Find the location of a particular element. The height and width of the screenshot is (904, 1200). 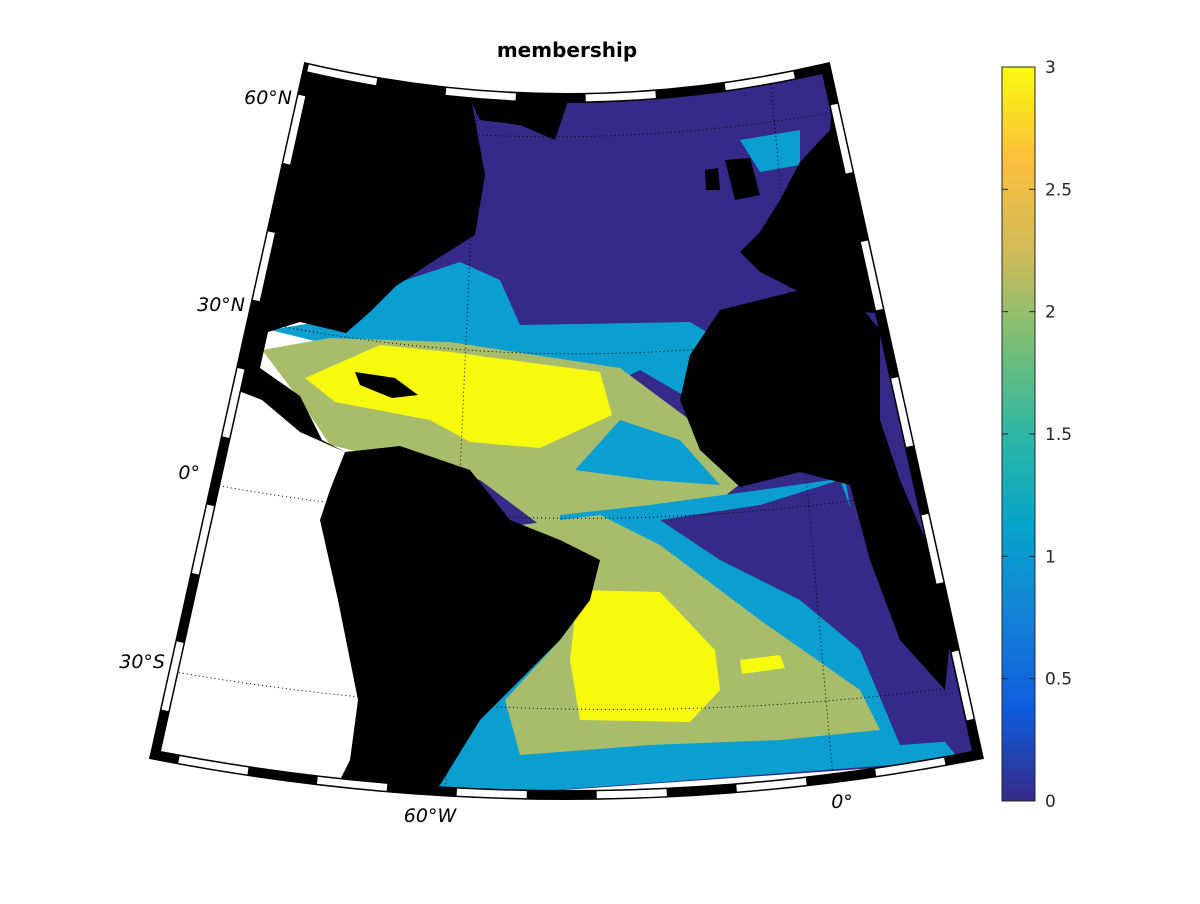

colorbar-tick-label: 1 is located at coordinates (1050, 557).